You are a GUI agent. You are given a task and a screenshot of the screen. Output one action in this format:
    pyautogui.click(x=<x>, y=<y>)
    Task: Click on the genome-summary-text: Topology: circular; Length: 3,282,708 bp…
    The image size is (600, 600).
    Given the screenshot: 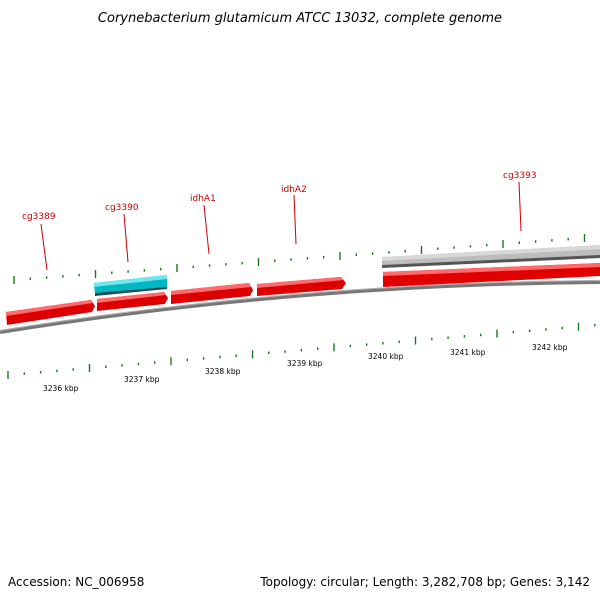 What is the action you would take?
    pyautogui.click(x=424, y=582)
    